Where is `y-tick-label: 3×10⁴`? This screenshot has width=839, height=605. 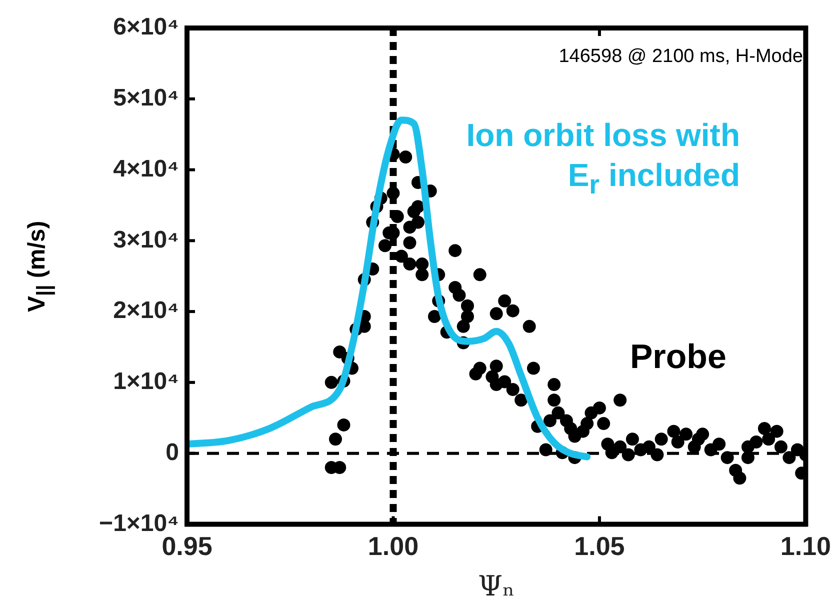 y-tick-label: 3×10⁴ is located at coordinates (146, 240).